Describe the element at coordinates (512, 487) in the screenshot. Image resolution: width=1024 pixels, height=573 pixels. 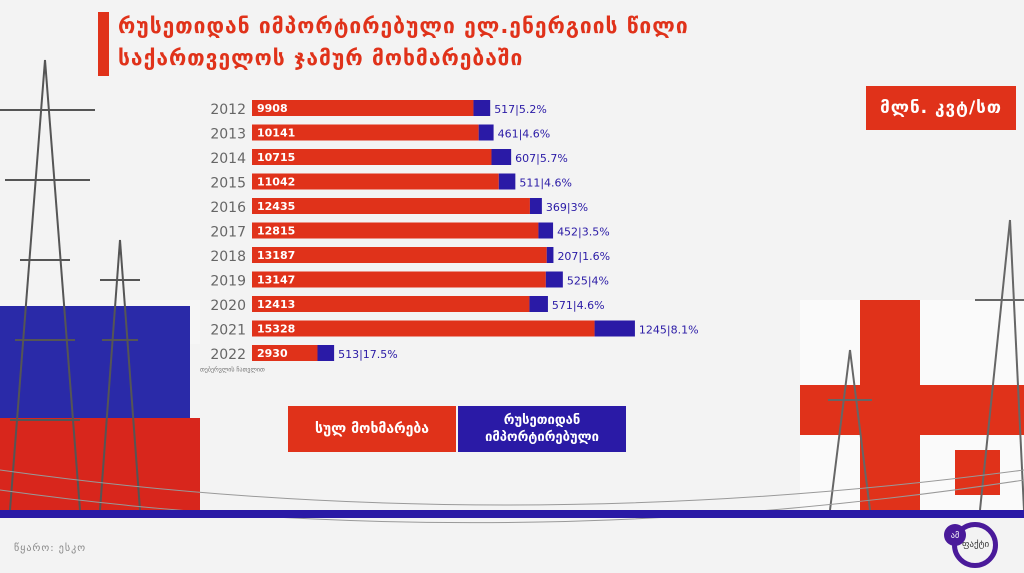
I see `power-line` at that location.